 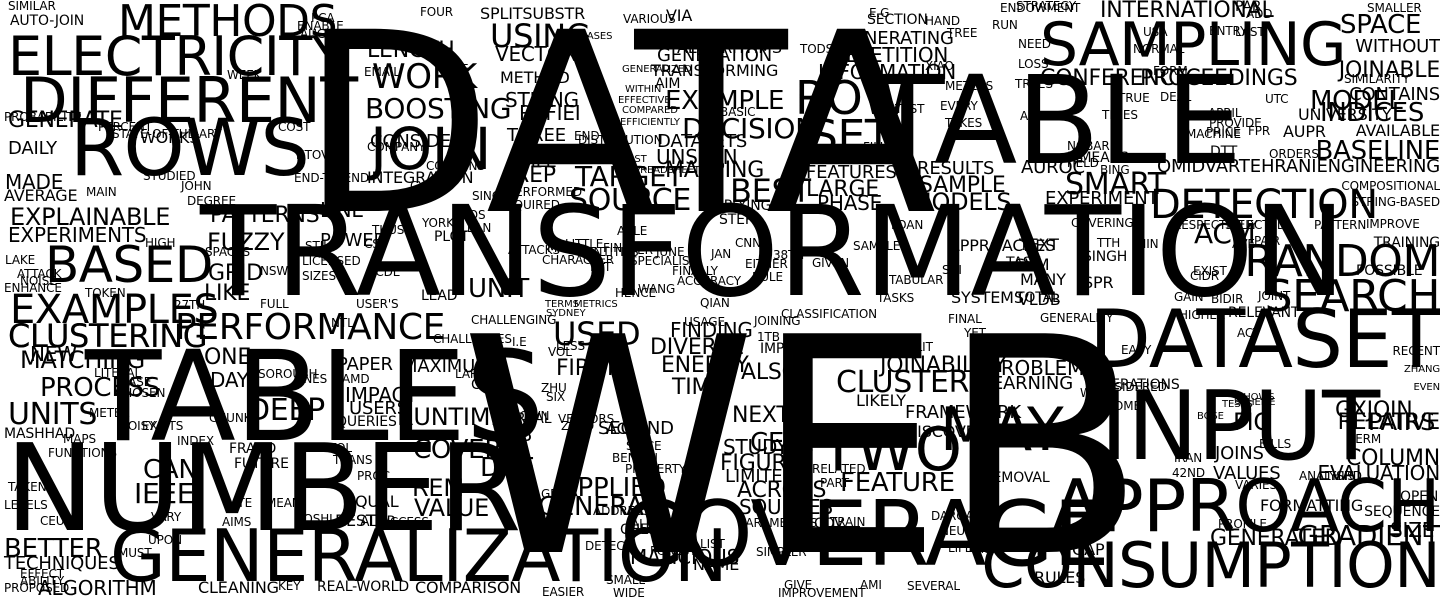 I want to click on word-effect: EFFECT, so click(x=42, y=574).